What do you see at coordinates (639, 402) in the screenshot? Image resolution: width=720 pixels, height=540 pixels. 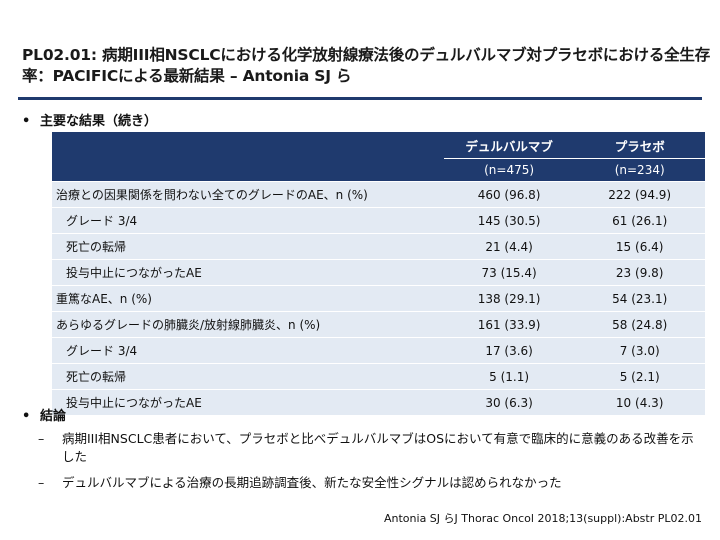 I see `row-placebo-value: 10 (4.3)` at bounding box center [639, 402].